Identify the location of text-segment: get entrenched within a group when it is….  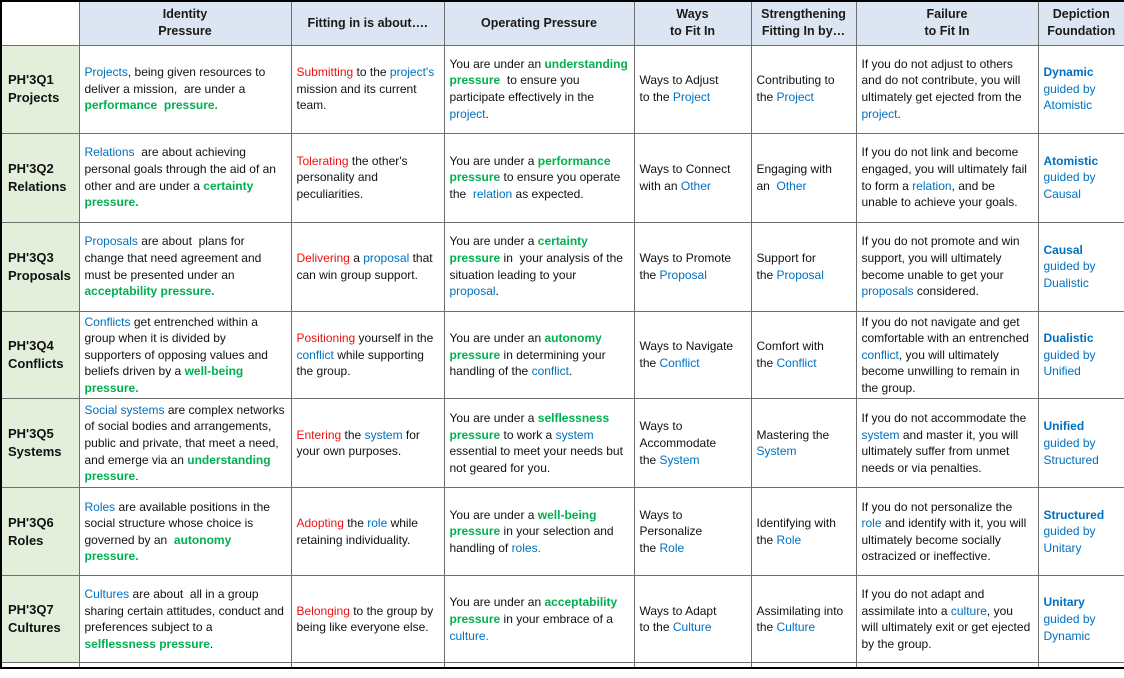
(178, 346).